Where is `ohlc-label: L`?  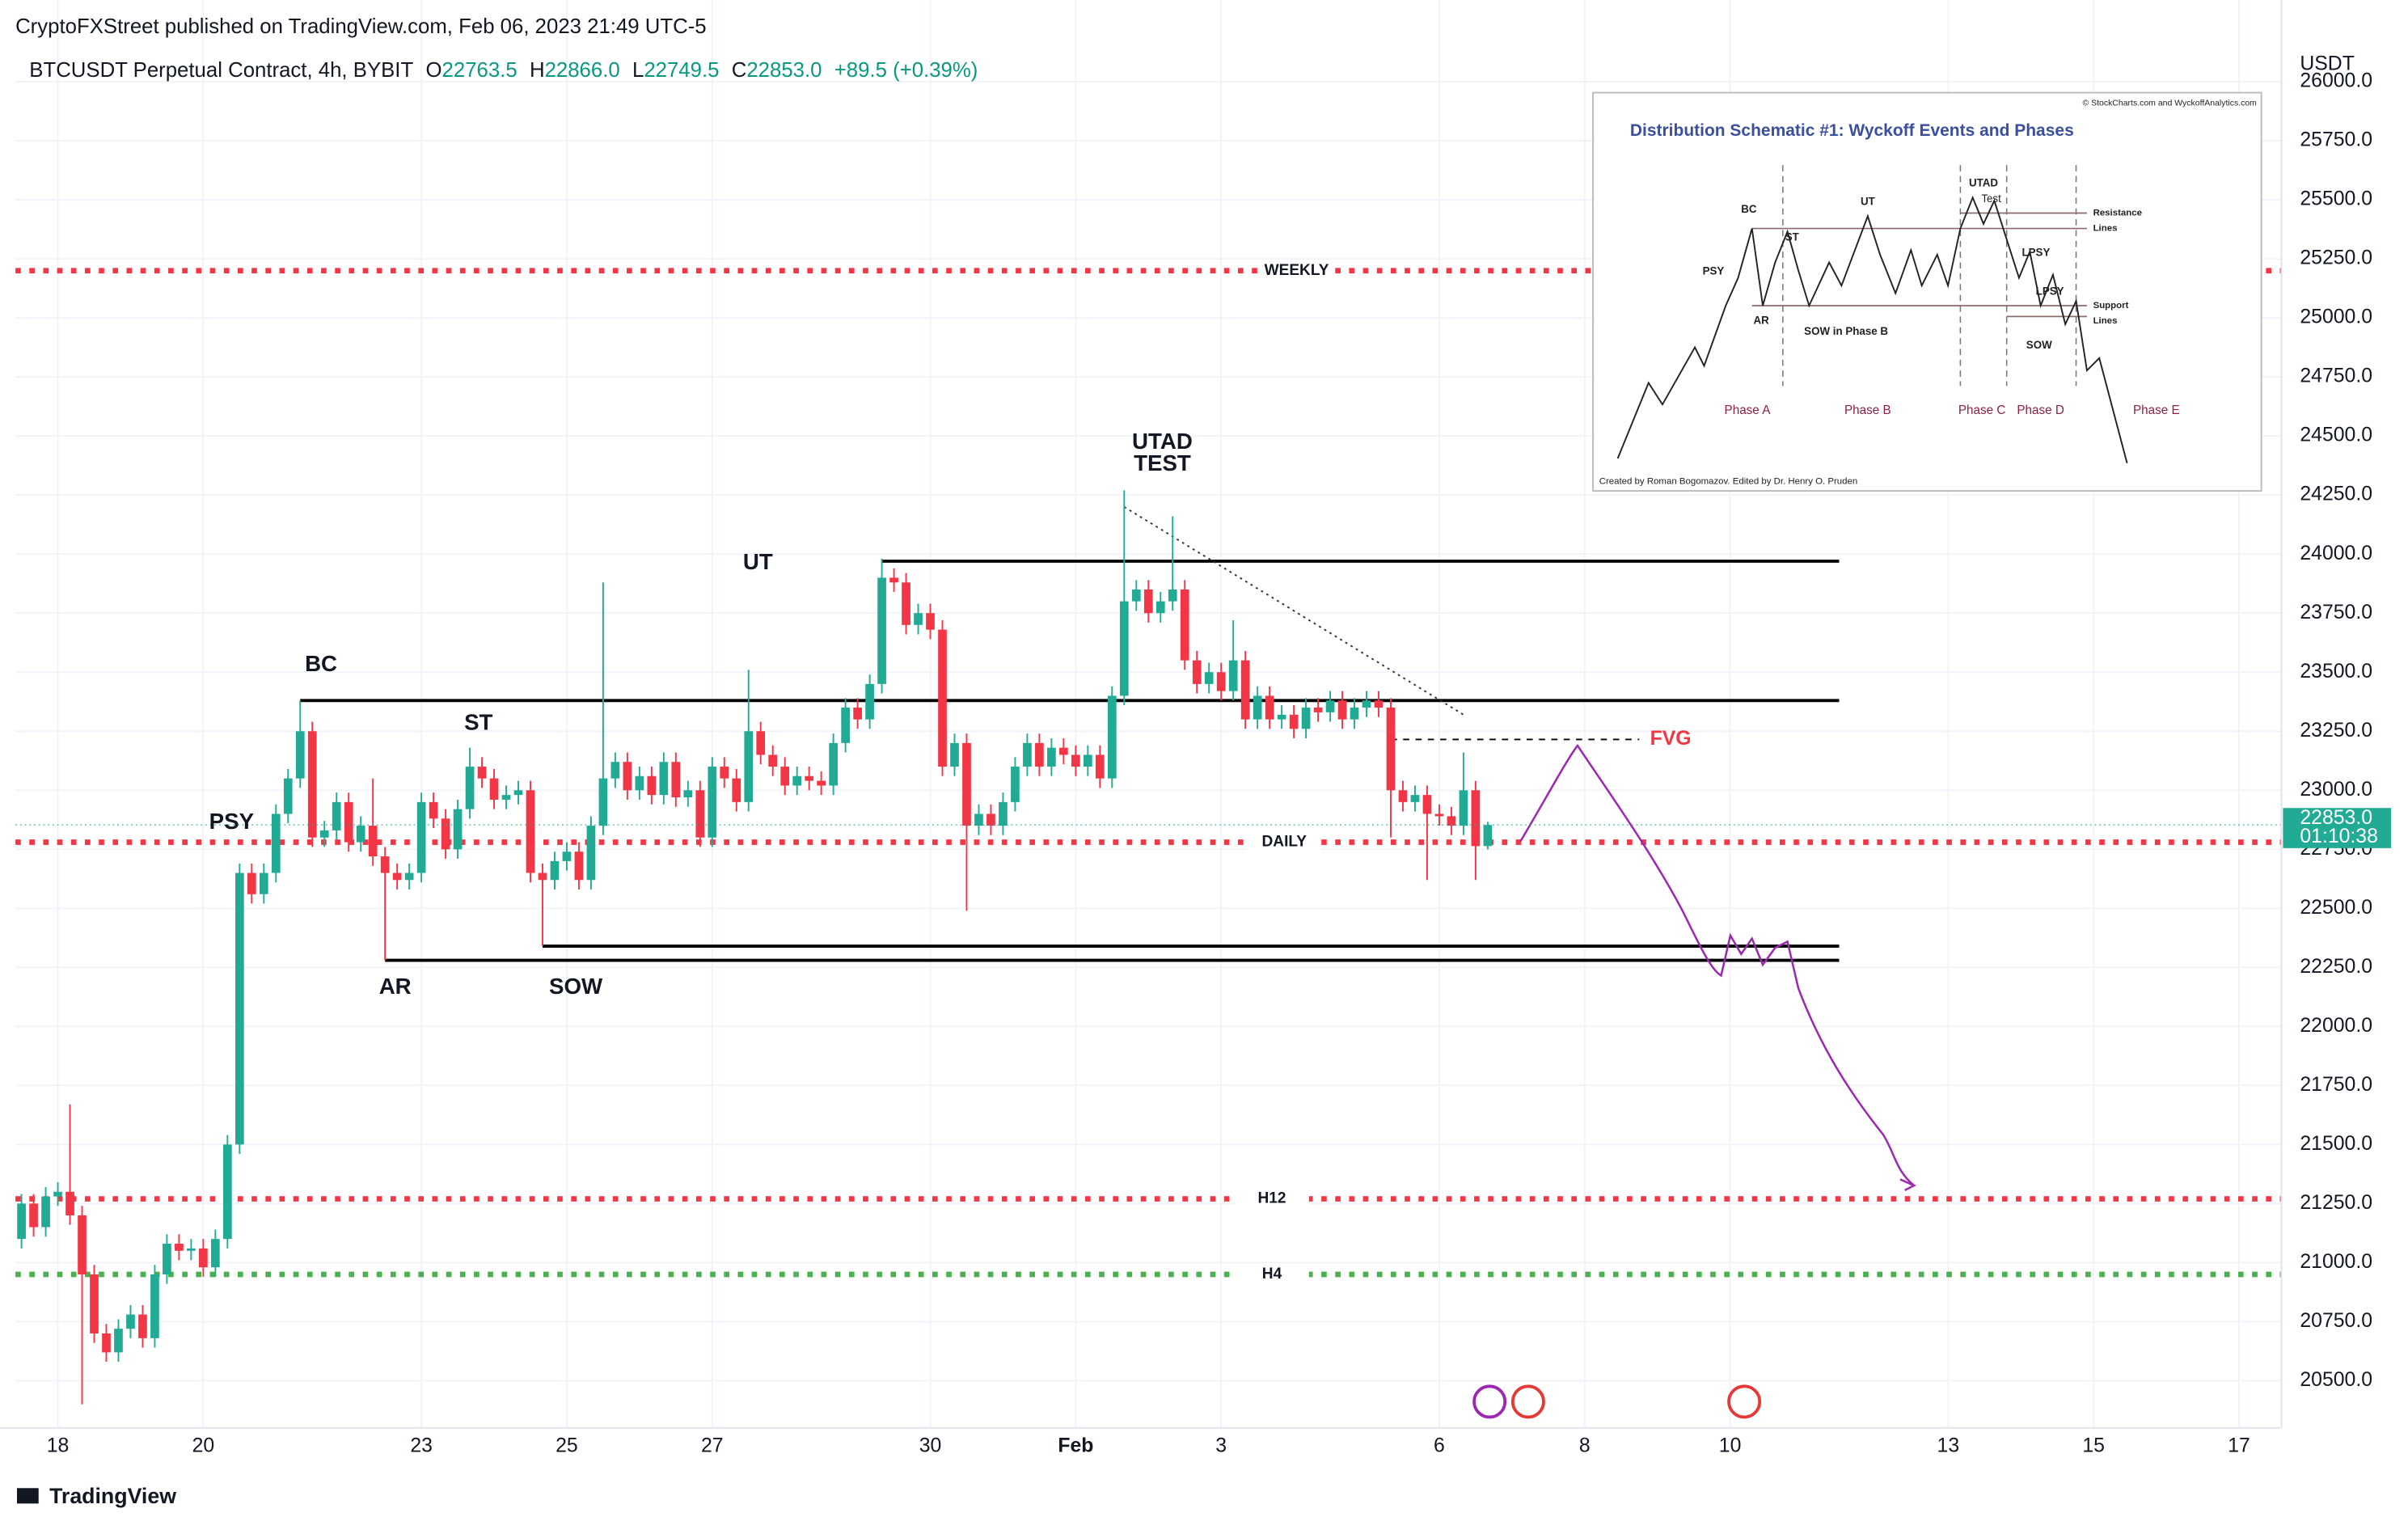 ohlc-label: L is located at coordinates (638, 70).